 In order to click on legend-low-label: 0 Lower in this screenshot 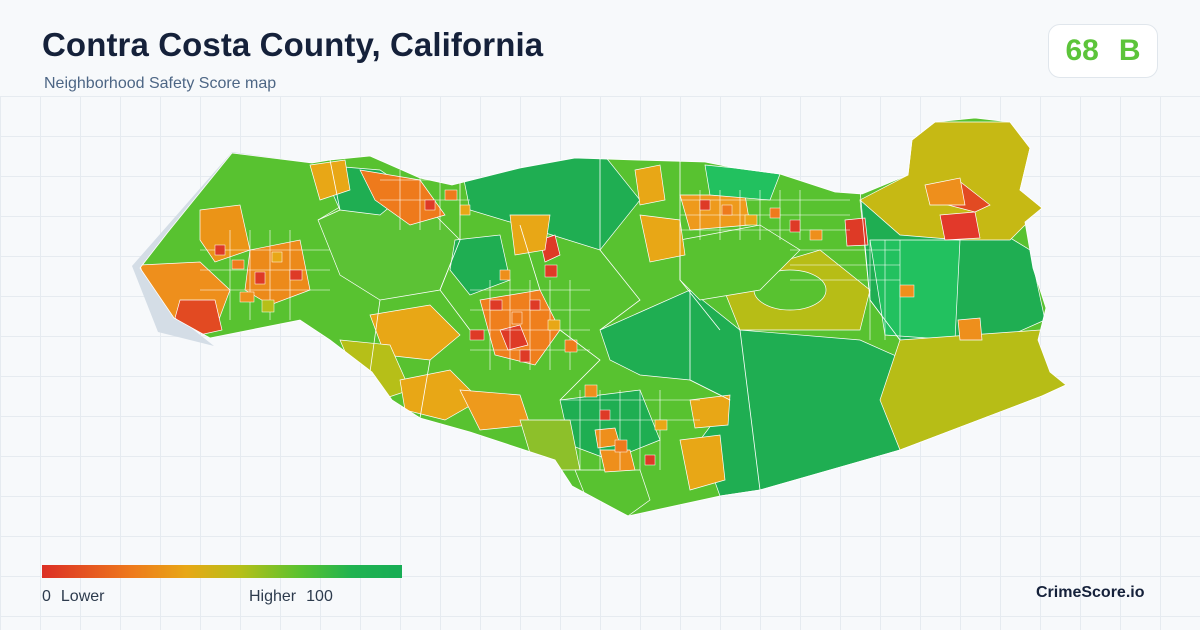, I will do `click(73, 597)`.